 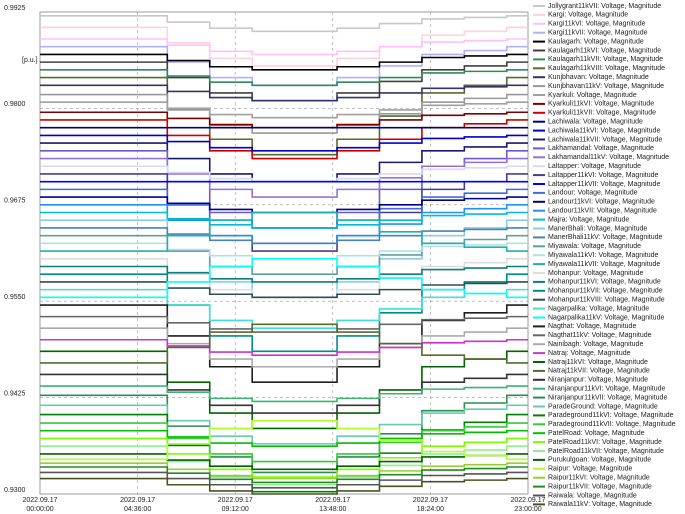 I want to click on y-axis-label: [p.u.], so click(x=30, y=60).